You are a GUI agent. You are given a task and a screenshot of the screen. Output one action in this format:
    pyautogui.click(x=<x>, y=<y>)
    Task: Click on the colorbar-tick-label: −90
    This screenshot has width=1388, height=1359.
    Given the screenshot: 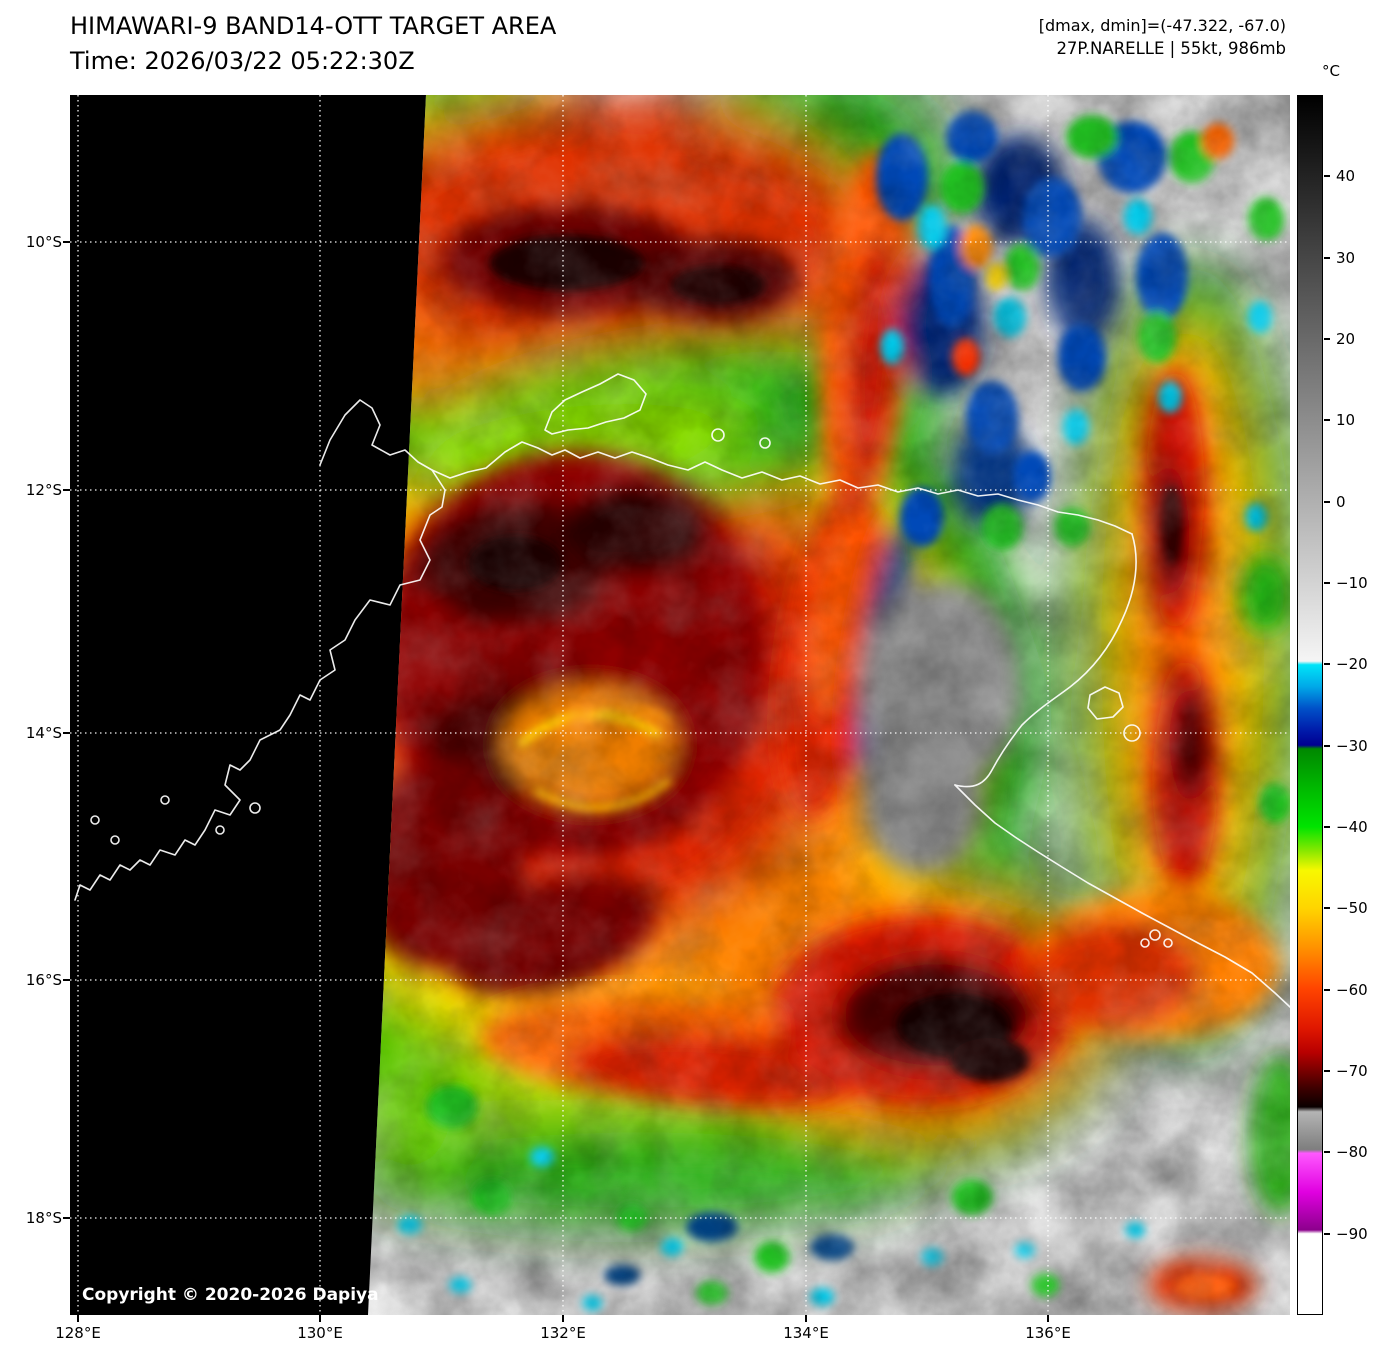 What is the action you would take?
    pyautogui.click(x=1352, y=1234)
    